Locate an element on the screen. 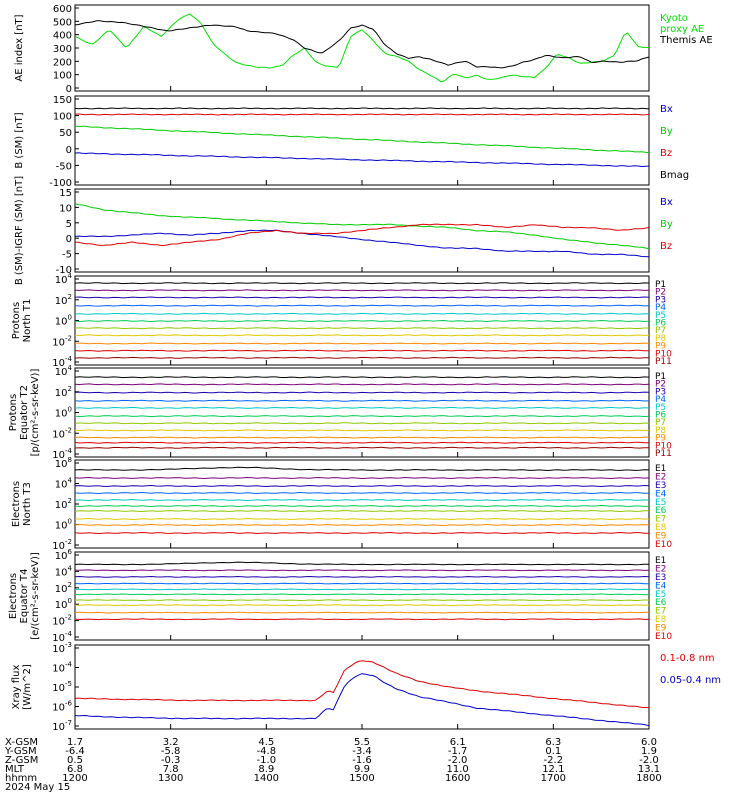  channel-line-E5 is located at coordinates (362, 500).